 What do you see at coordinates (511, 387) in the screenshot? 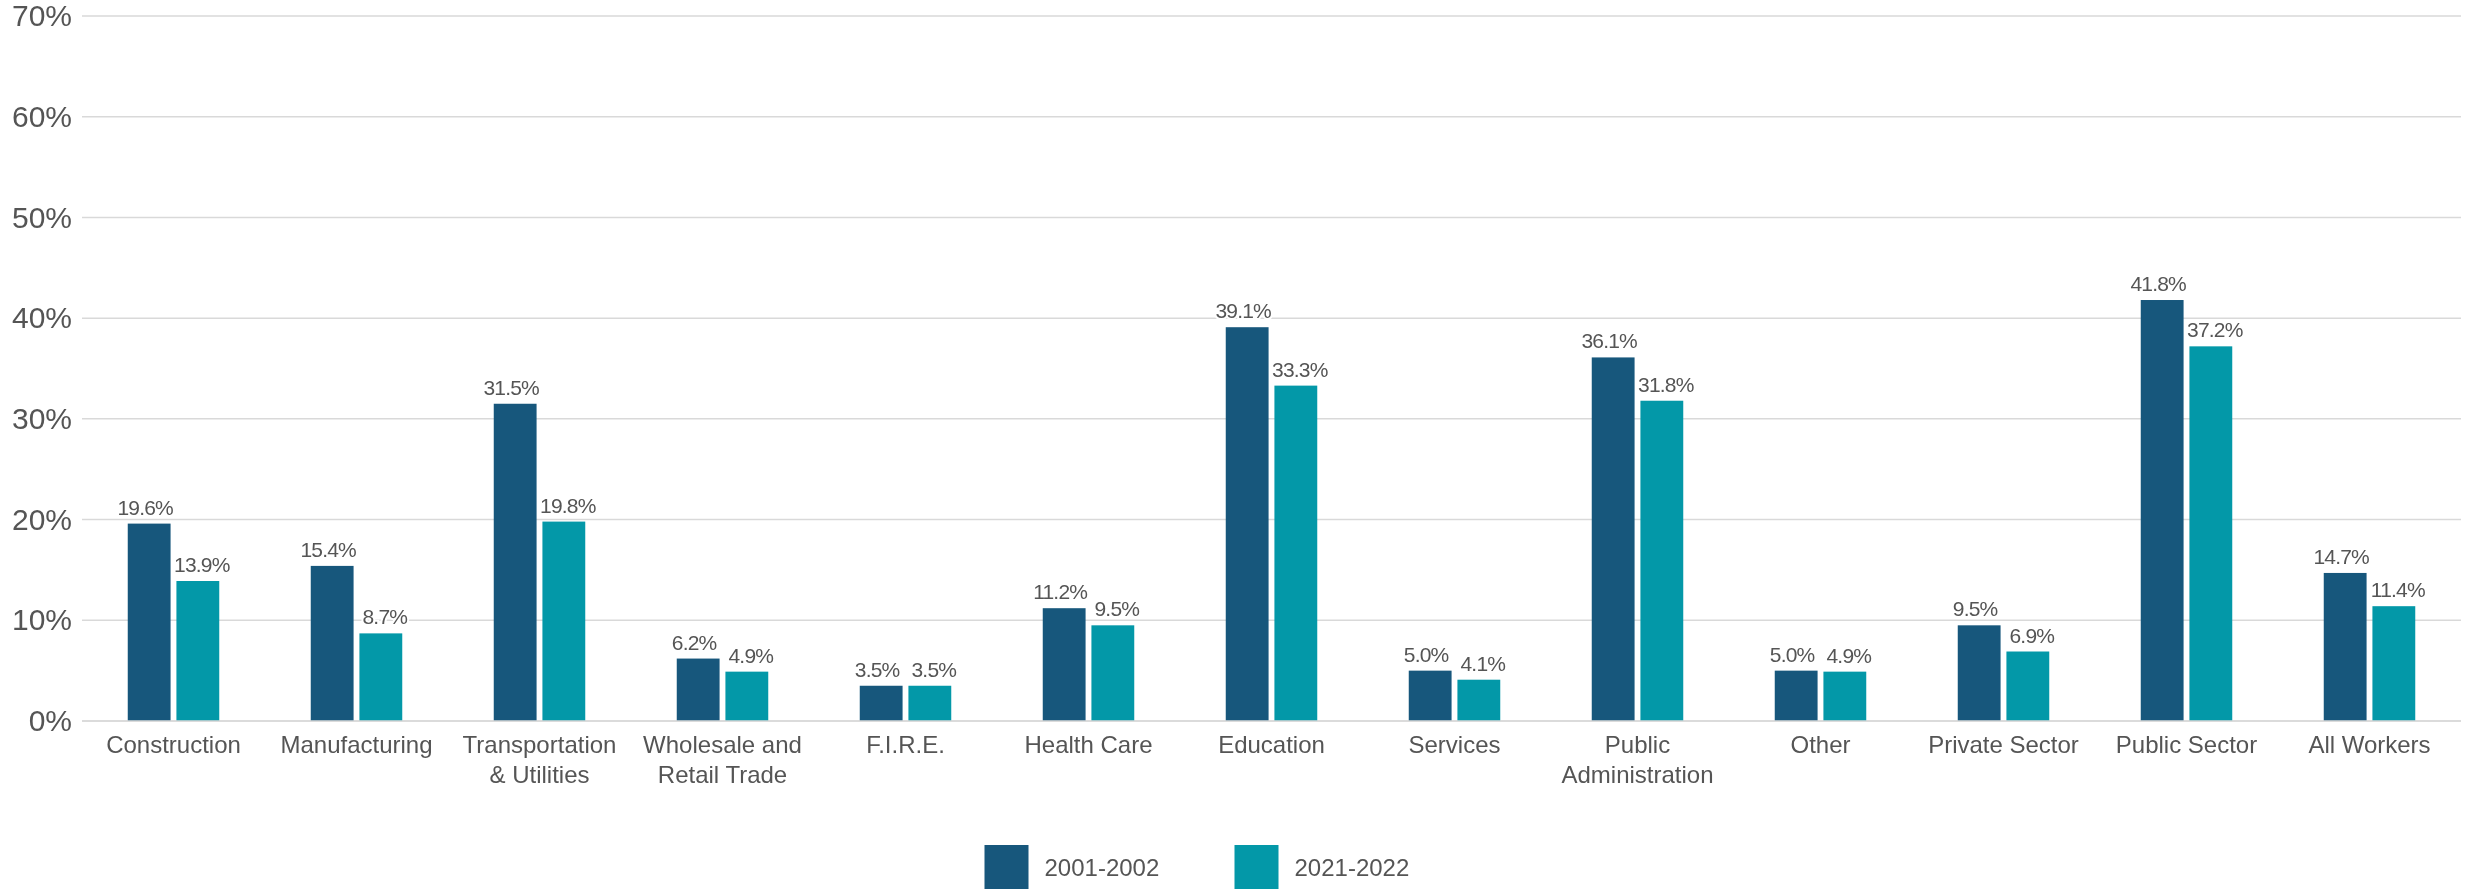
I see `data-label: 31.5%` at bounding box center [511, 387].